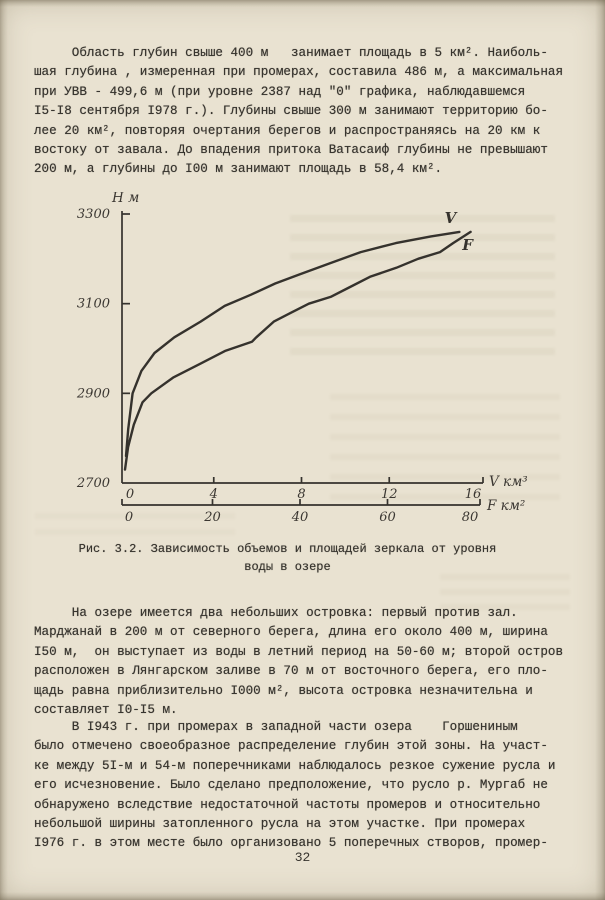 This screenshot has width=605, height=900. Describe the element at coordinates (600, 450) in the screenshot. I see `scan-edge-shadow-right` at that location.